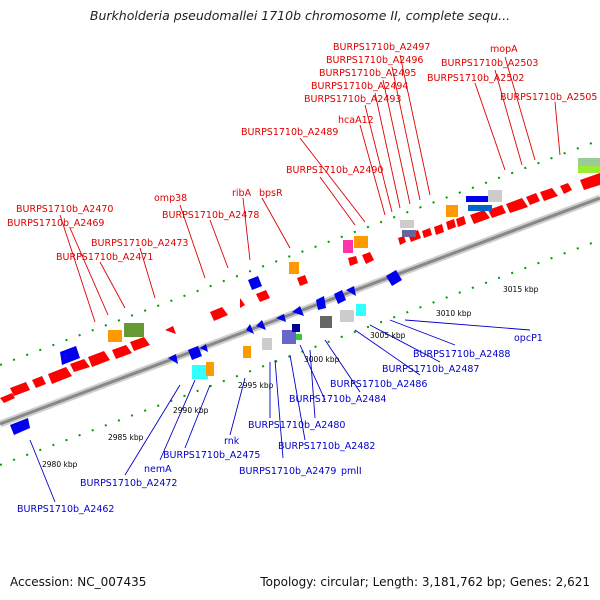 This screenshot has width=600, height=600. I want to click on gene-label: BURPS1710b_A2488, so click(461, 354).